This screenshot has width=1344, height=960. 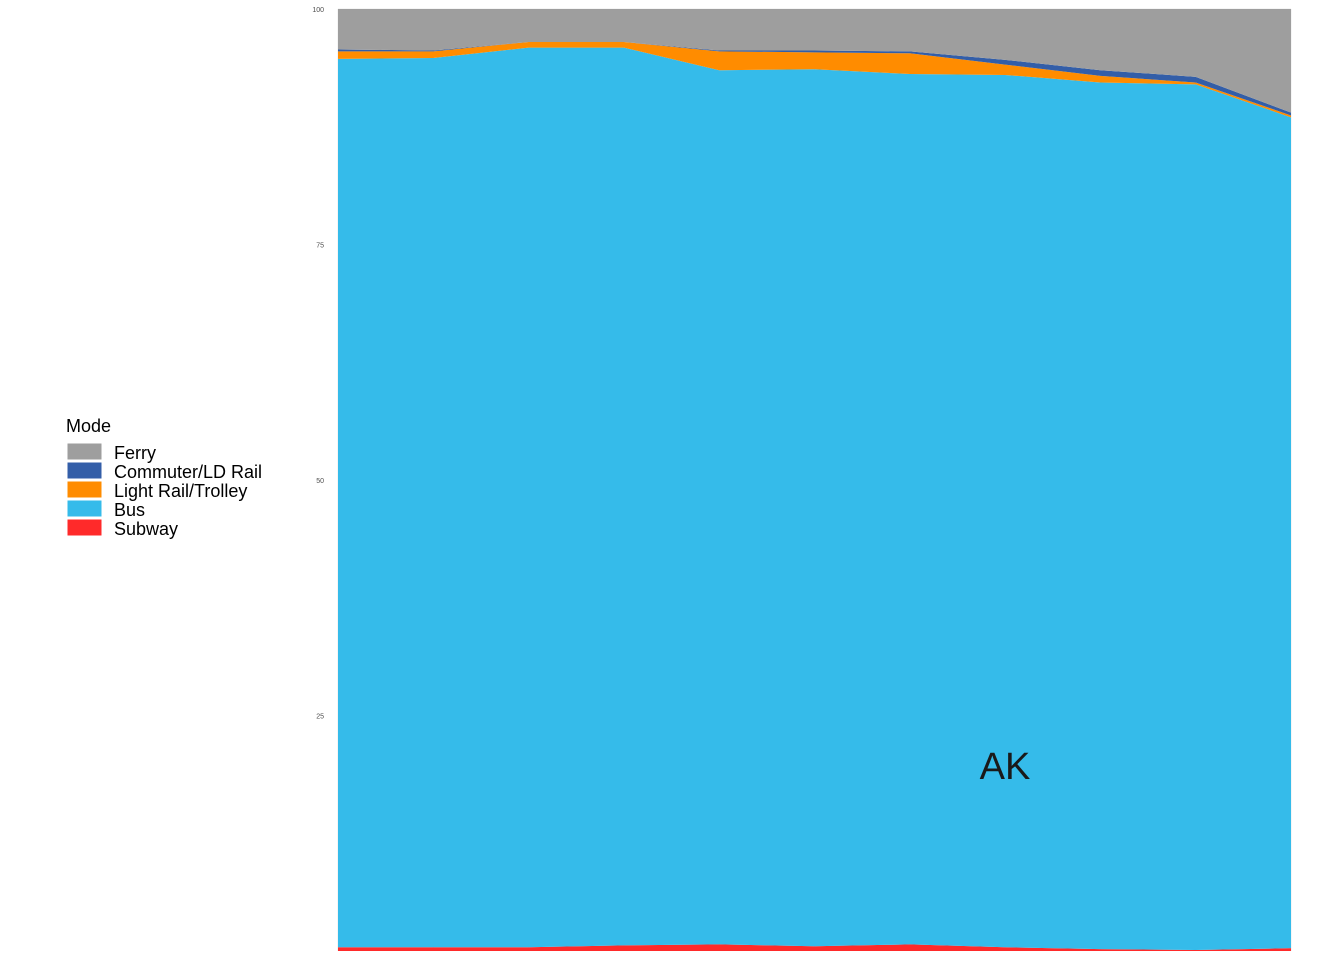 I want to click on legend-swatch-light-rail-trolley, so click(x=84, y=489).